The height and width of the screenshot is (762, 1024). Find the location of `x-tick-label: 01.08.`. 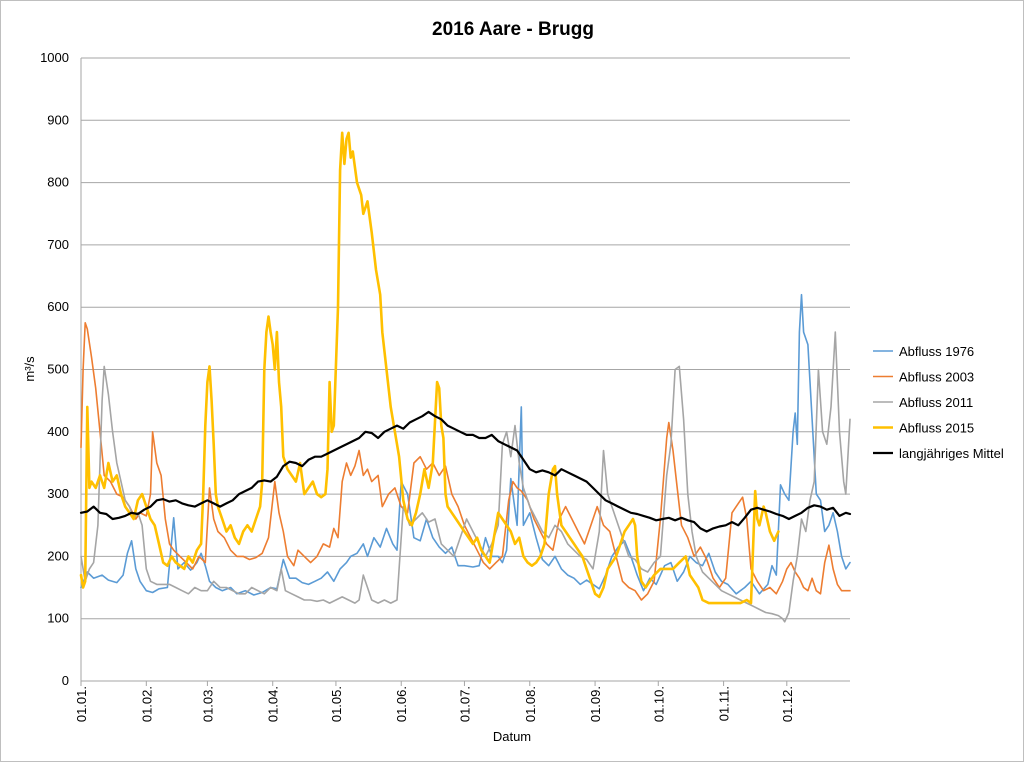

x-tick-label: 01.08. is located at coordinates (530, 704).